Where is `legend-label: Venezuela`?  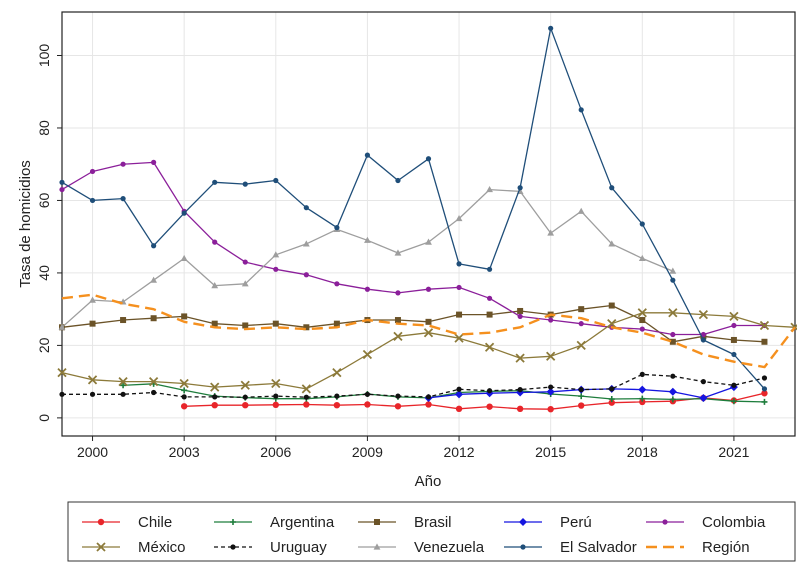
legend-label: Venezuela is located at coordinates (449, 547).